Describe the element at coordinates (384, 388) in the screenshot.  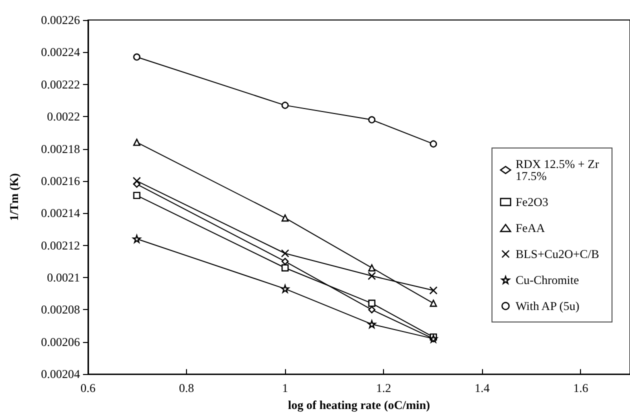
I see `x-tick-label: 1.2` at that location.